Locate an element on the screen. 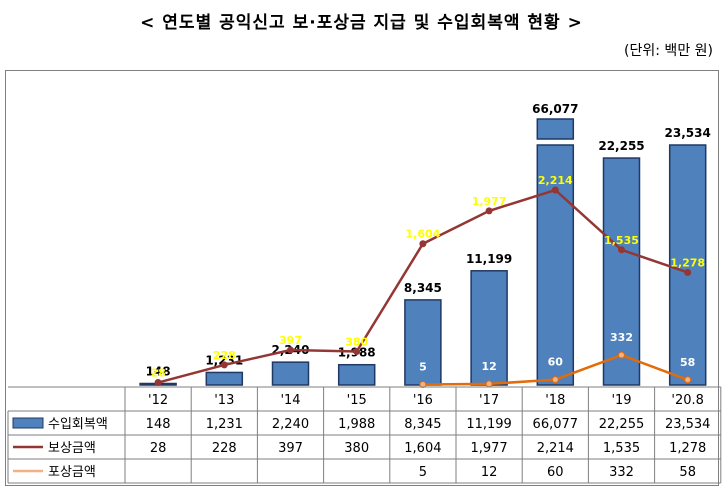 The width and height of the screenshot is (723, 490). bar-value-label: 22,255 is located at coordinates (621, 146).